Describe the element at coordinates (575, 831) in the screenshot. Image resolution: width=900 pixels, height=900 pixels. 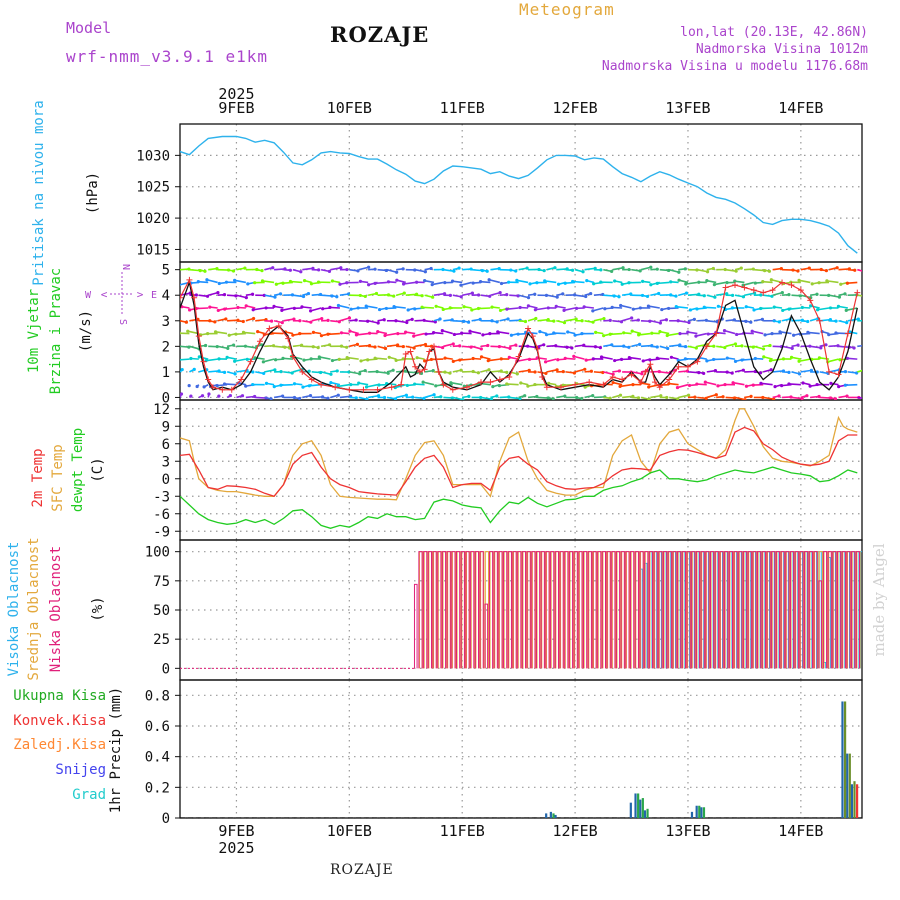
I see `bottom-date-label: 12FEB` at that location.